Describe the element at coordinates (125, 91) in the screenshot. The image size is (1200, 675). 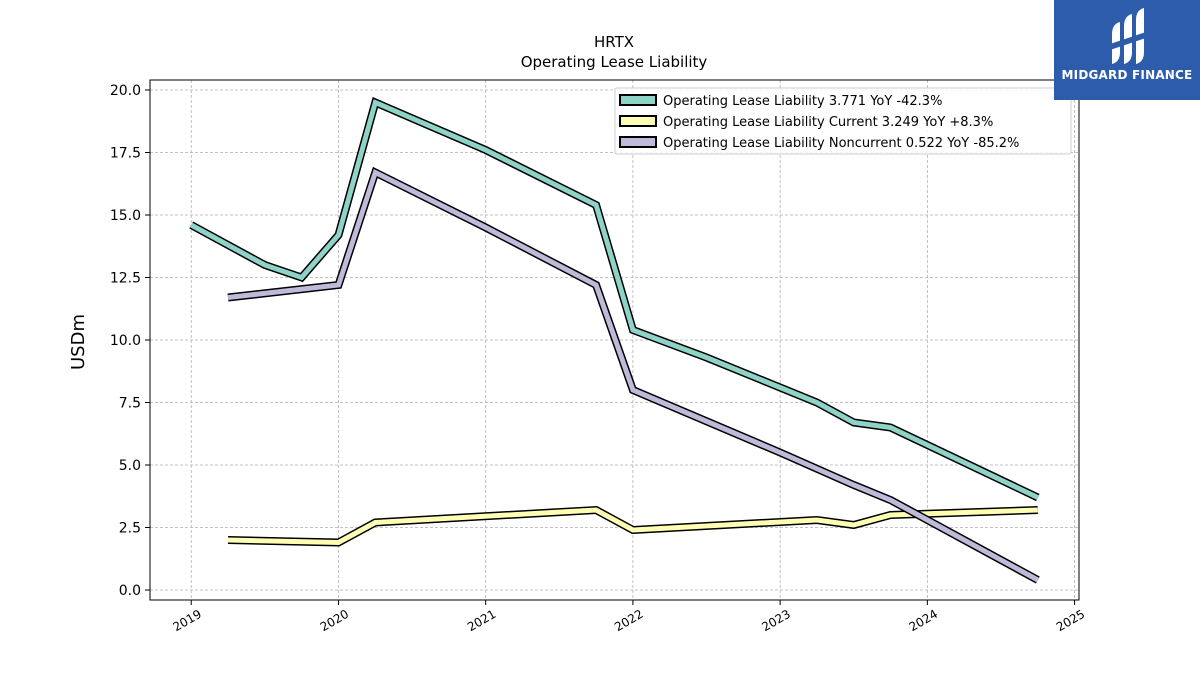
I see `y-tick-label: 20.0` at that location.